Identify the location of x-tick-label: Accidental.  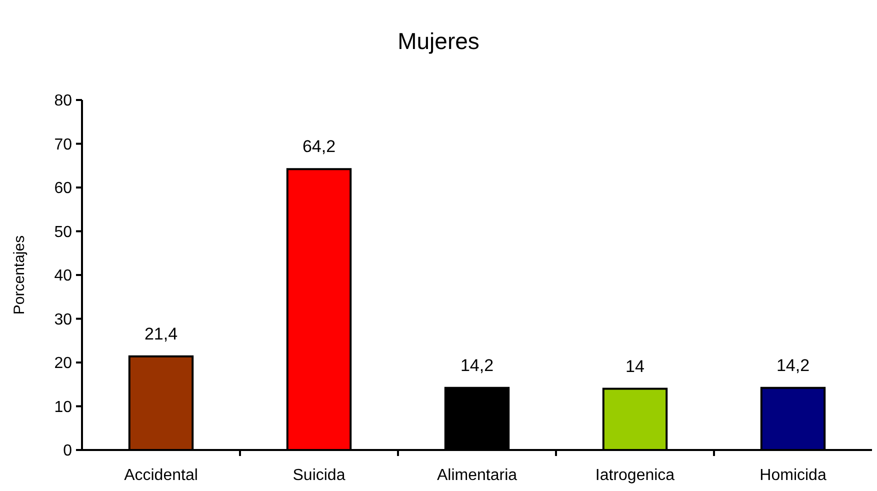
(161, 475).